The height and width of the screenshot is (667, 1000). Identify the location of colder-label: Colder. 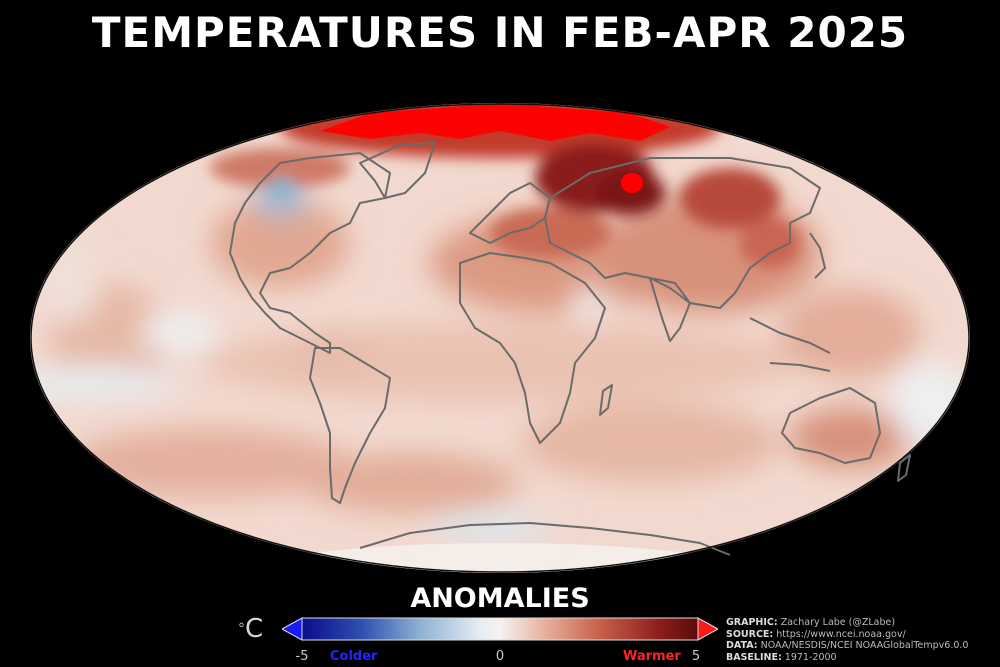
(354, 656).